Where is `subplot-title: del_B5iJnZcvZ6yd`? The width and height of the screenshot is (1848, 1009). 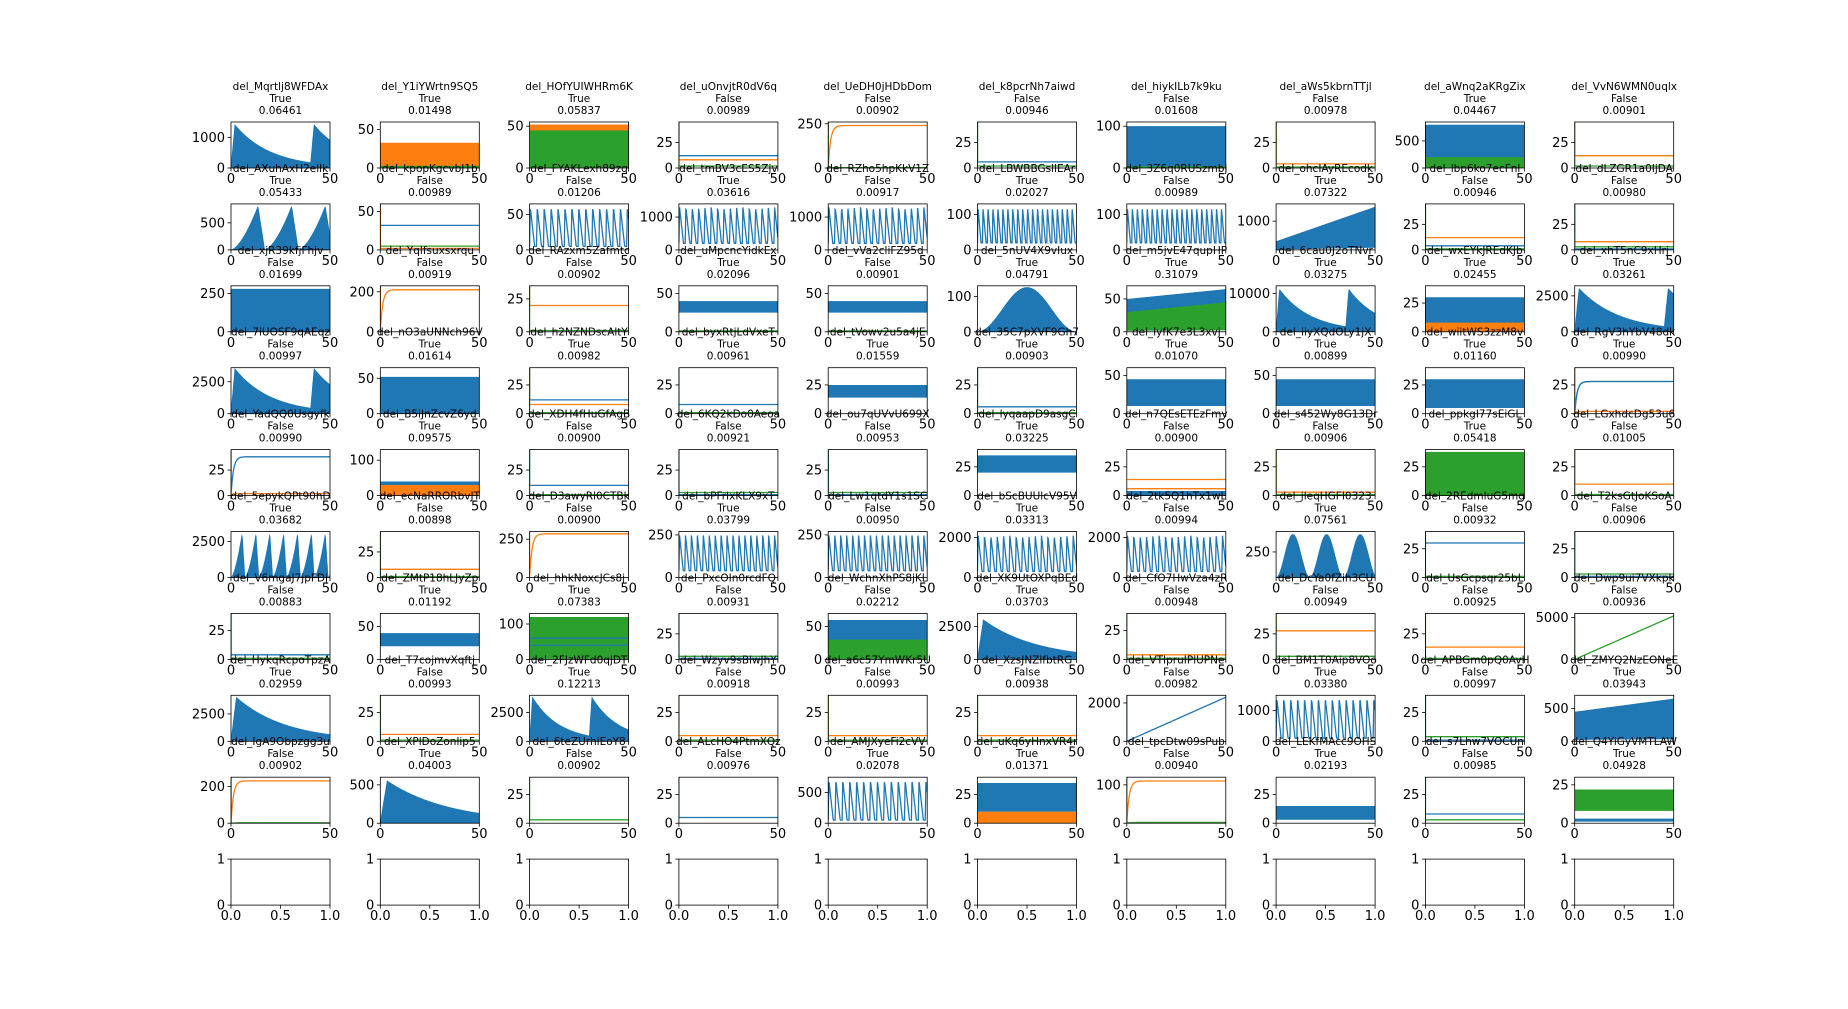 subplot-title: del_B5iJnZcvZ6yd is located at coordinates (430, 415).